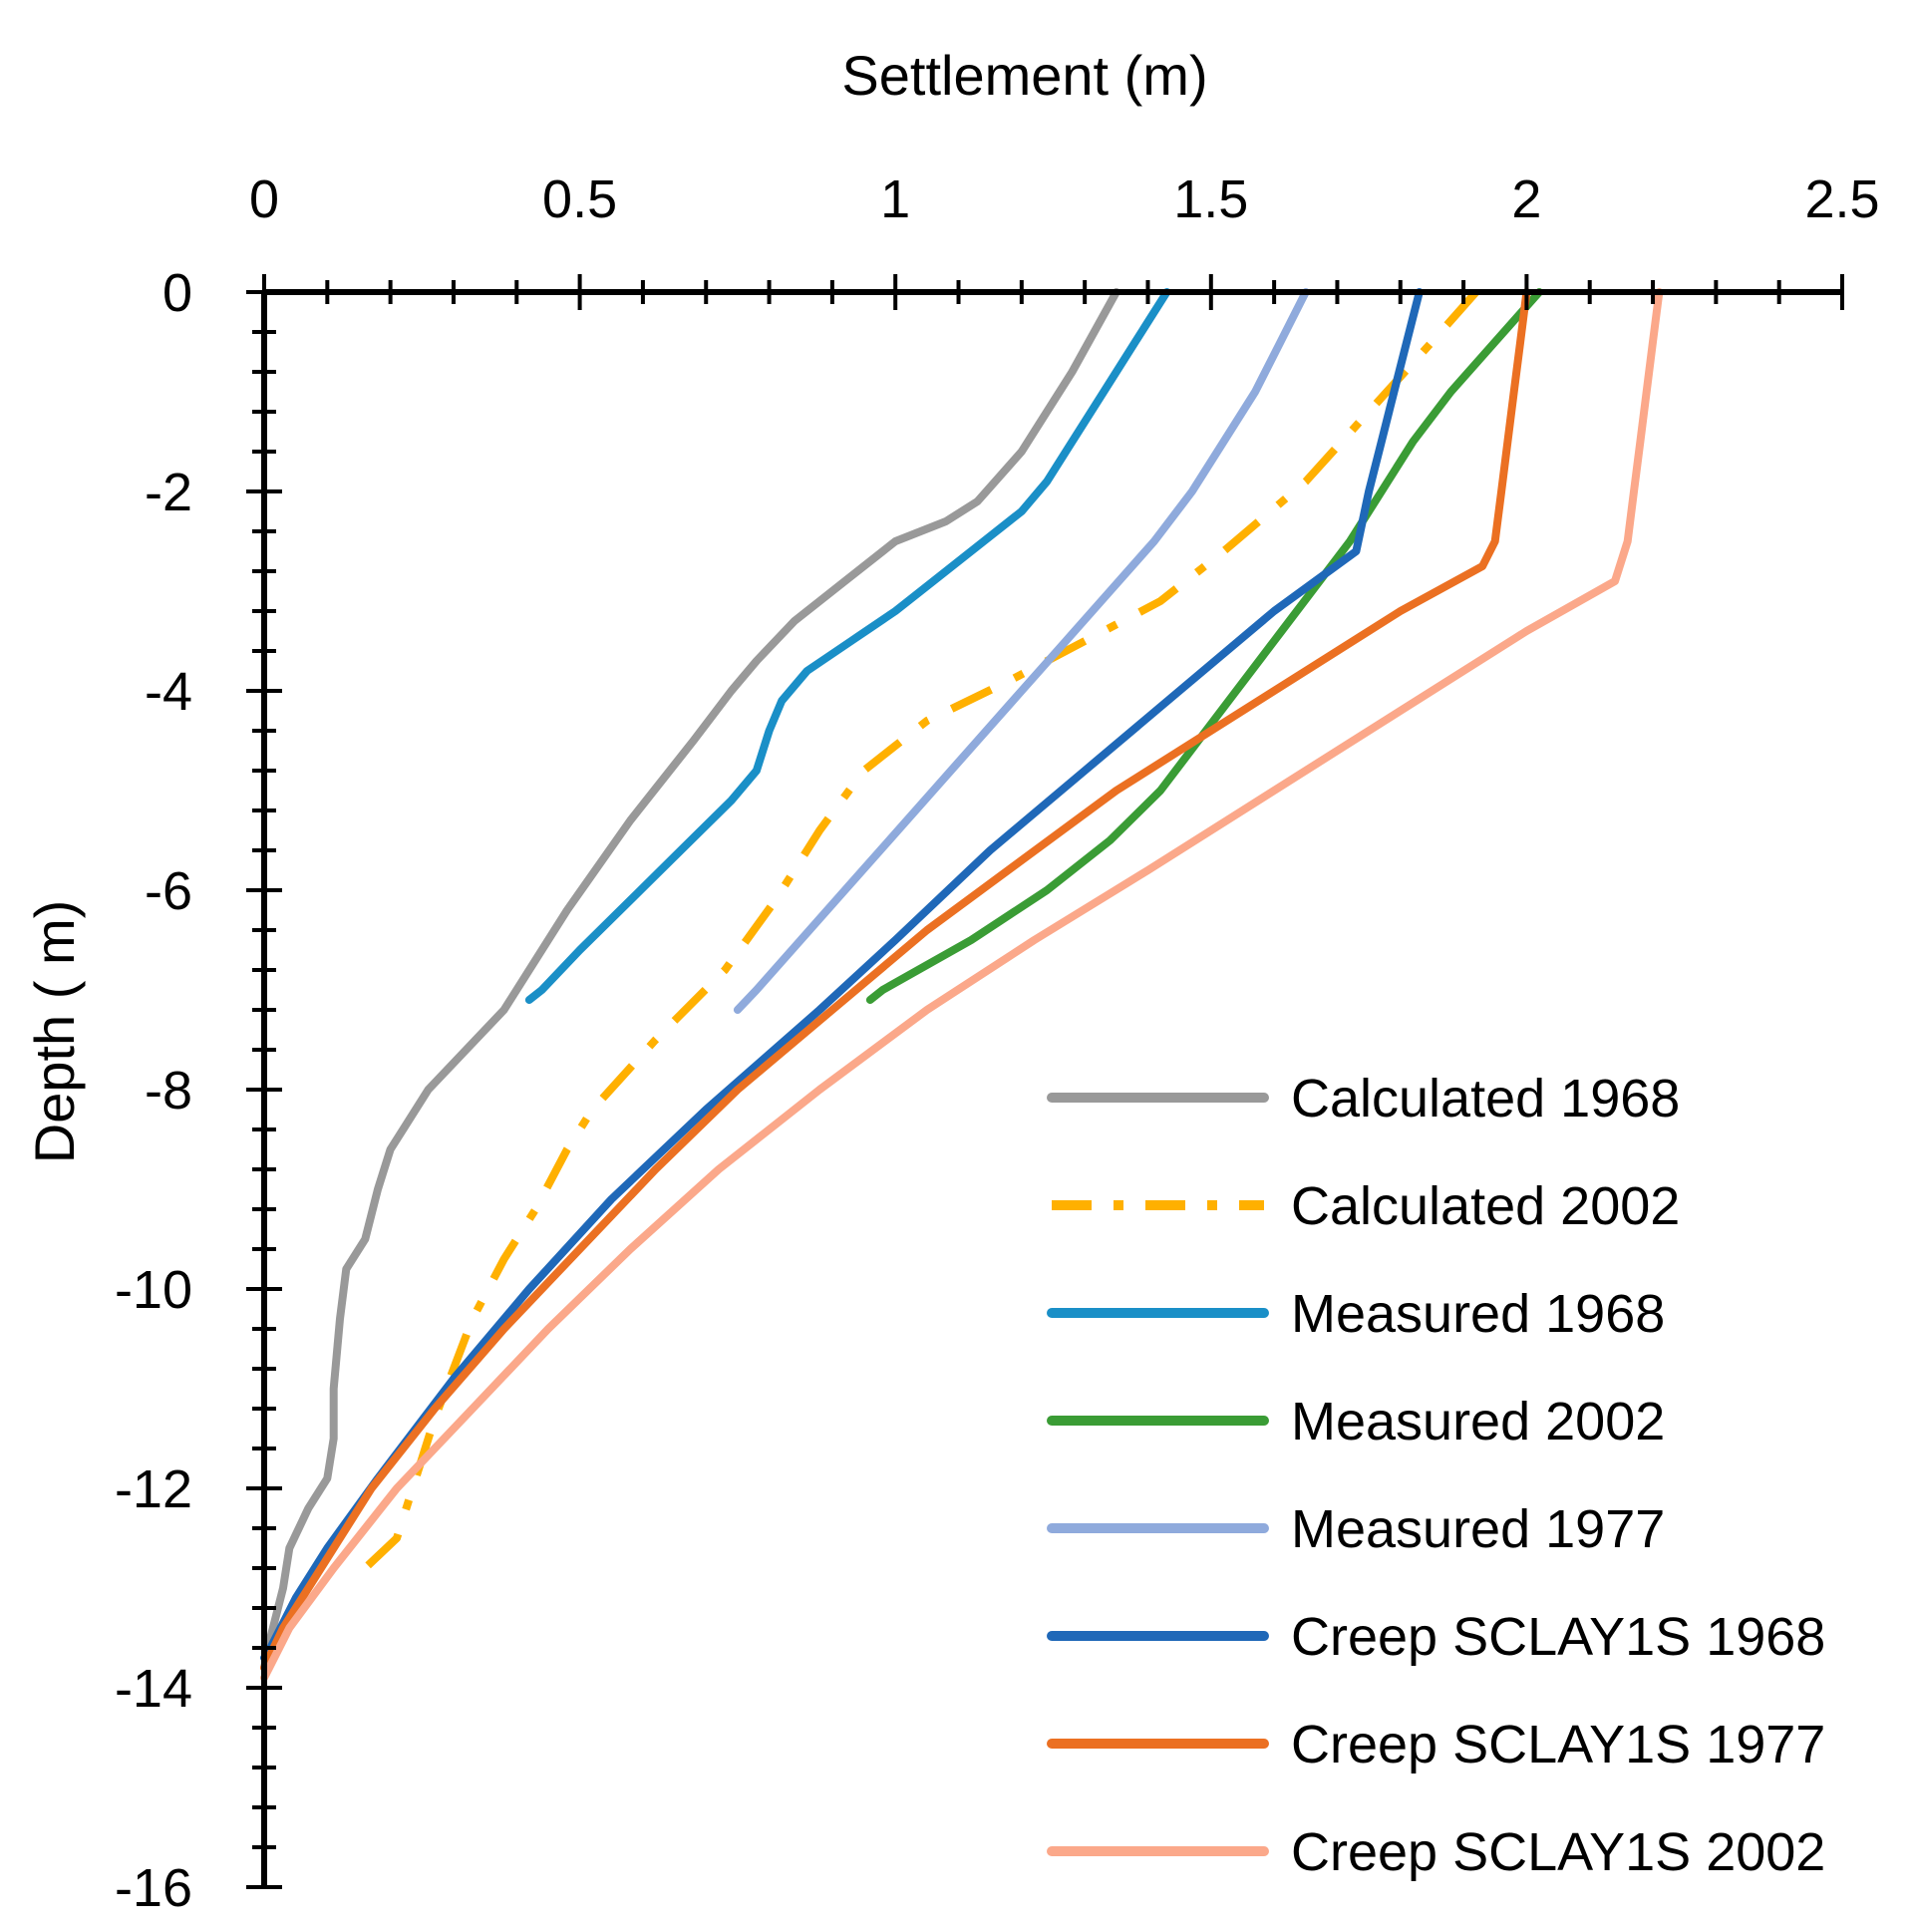 The image size is (1914, 1932). I want to click on x-axis-title: Settlement (m), so click(1024, 75).